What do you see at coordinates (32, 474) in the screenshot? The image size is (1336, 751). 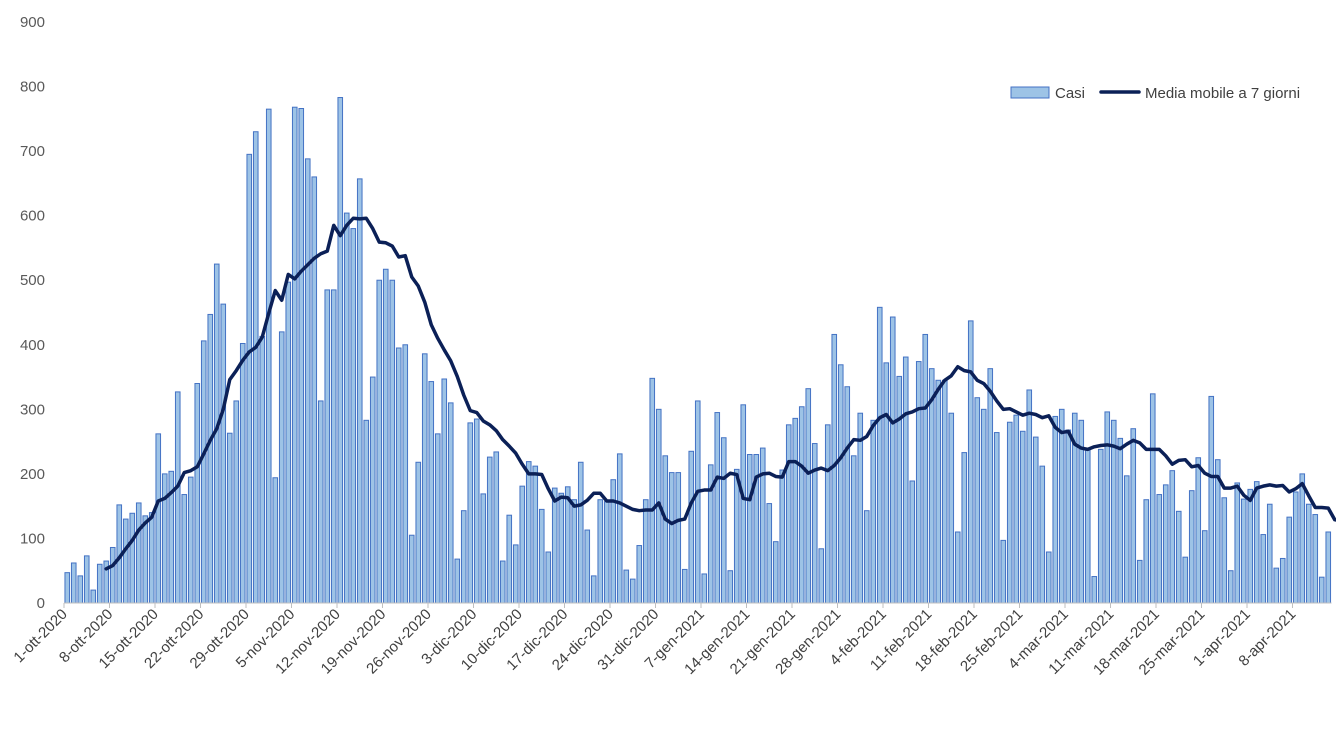 I see `y-tick-label: 200` at bounding box center [32, 474].